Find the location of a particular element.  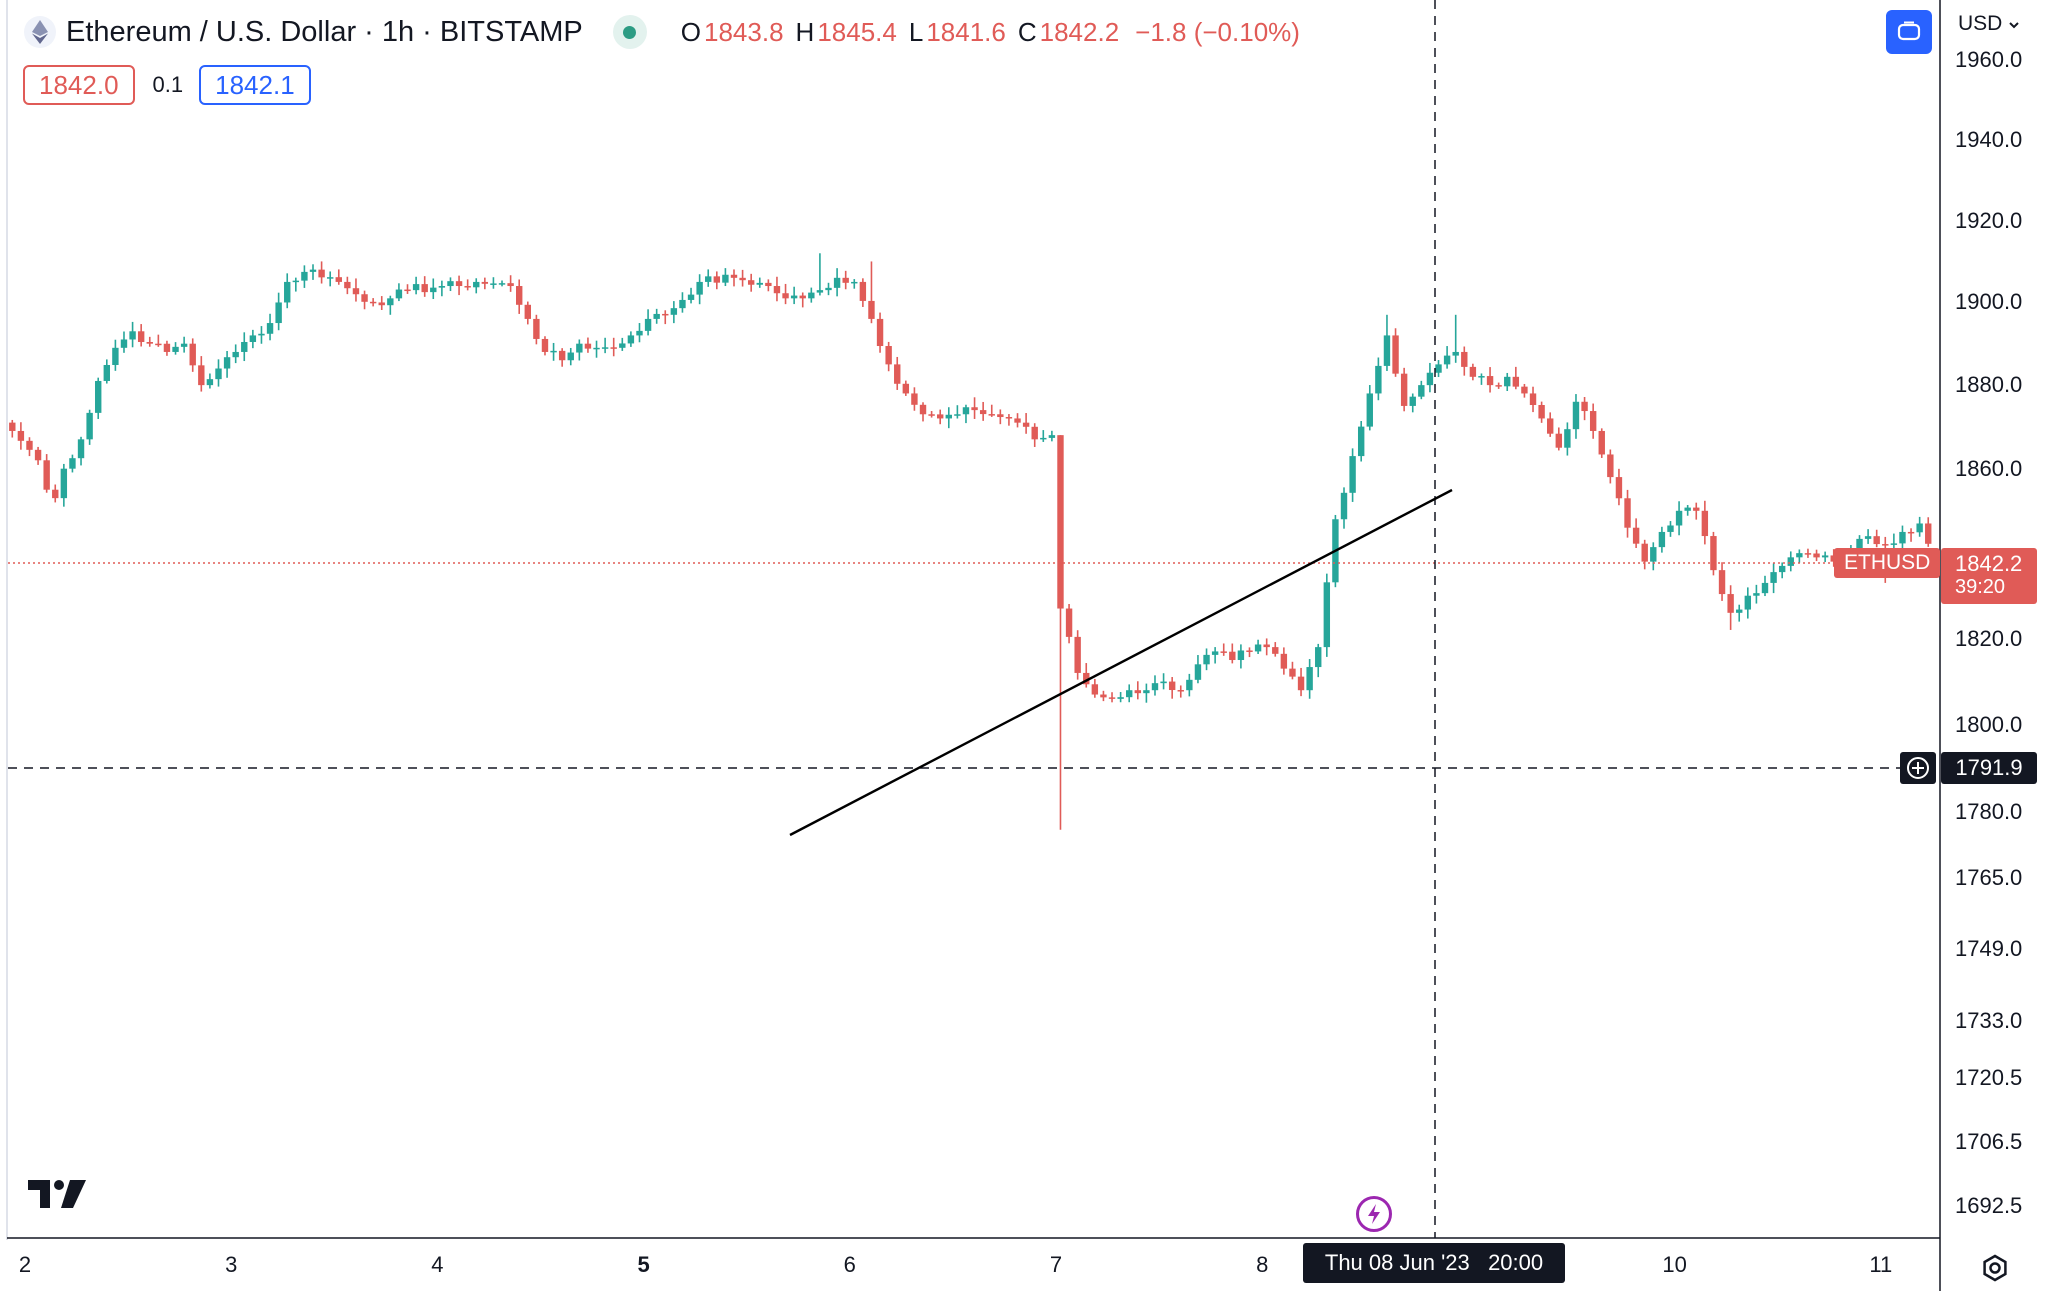

tradingview-logo is located at coordinates (59, 1195).